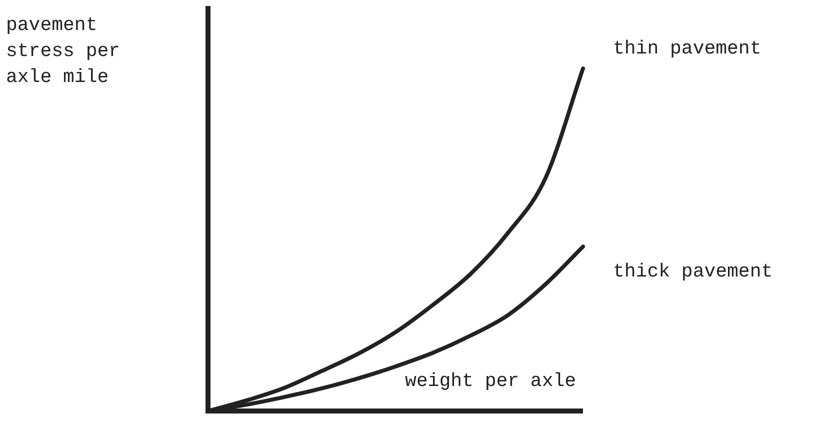 Image resolution: width=834 pixels, height=421 pixels. What do you see at coordinates (490, 381) in the screenshot?
I see `x-axis-title: weight per axle` at bounding box center [490, 381].